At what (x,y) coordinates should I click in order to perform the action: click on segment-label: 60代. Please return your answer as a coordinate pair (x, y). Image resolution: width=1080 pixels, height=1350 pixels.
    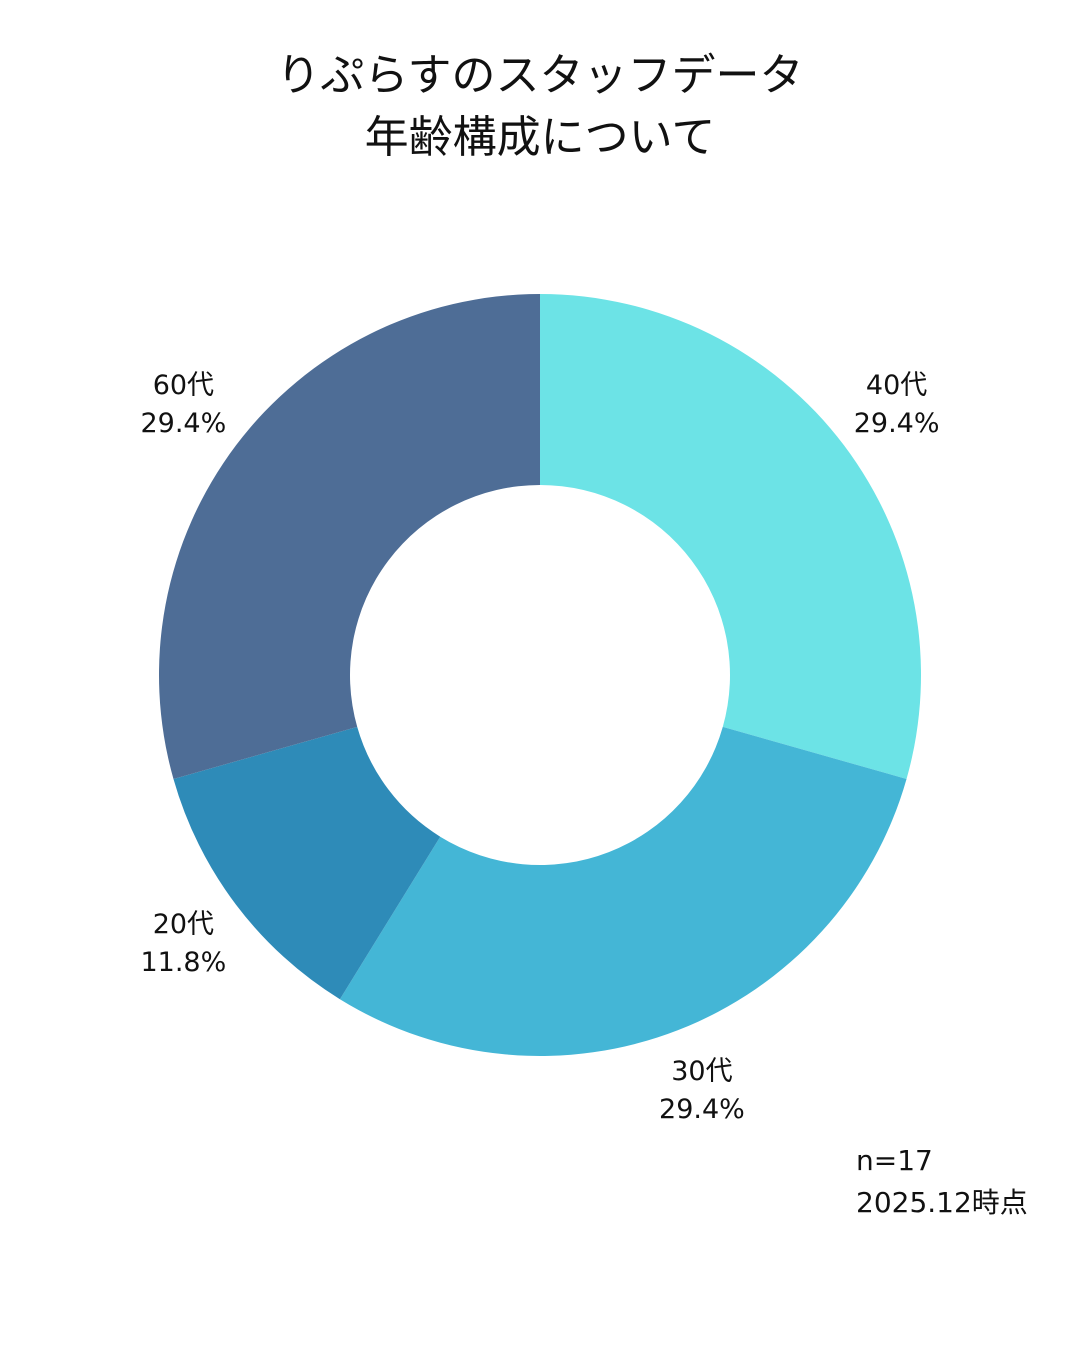
    Looking at the image, I should click on (183, 385).